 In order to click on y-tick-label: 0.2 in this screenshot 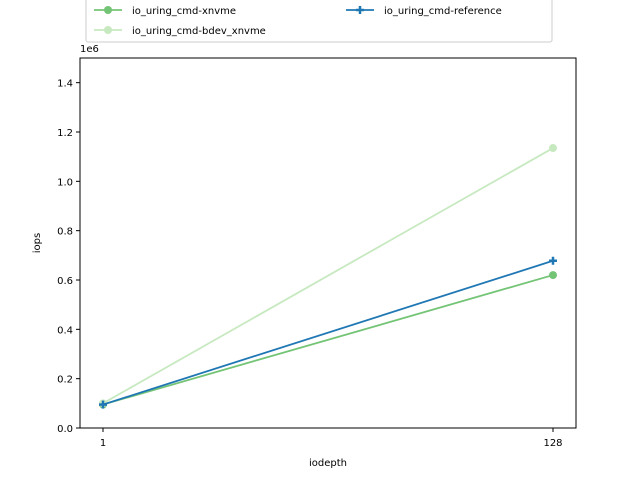, I will do `click(65, 380)`.